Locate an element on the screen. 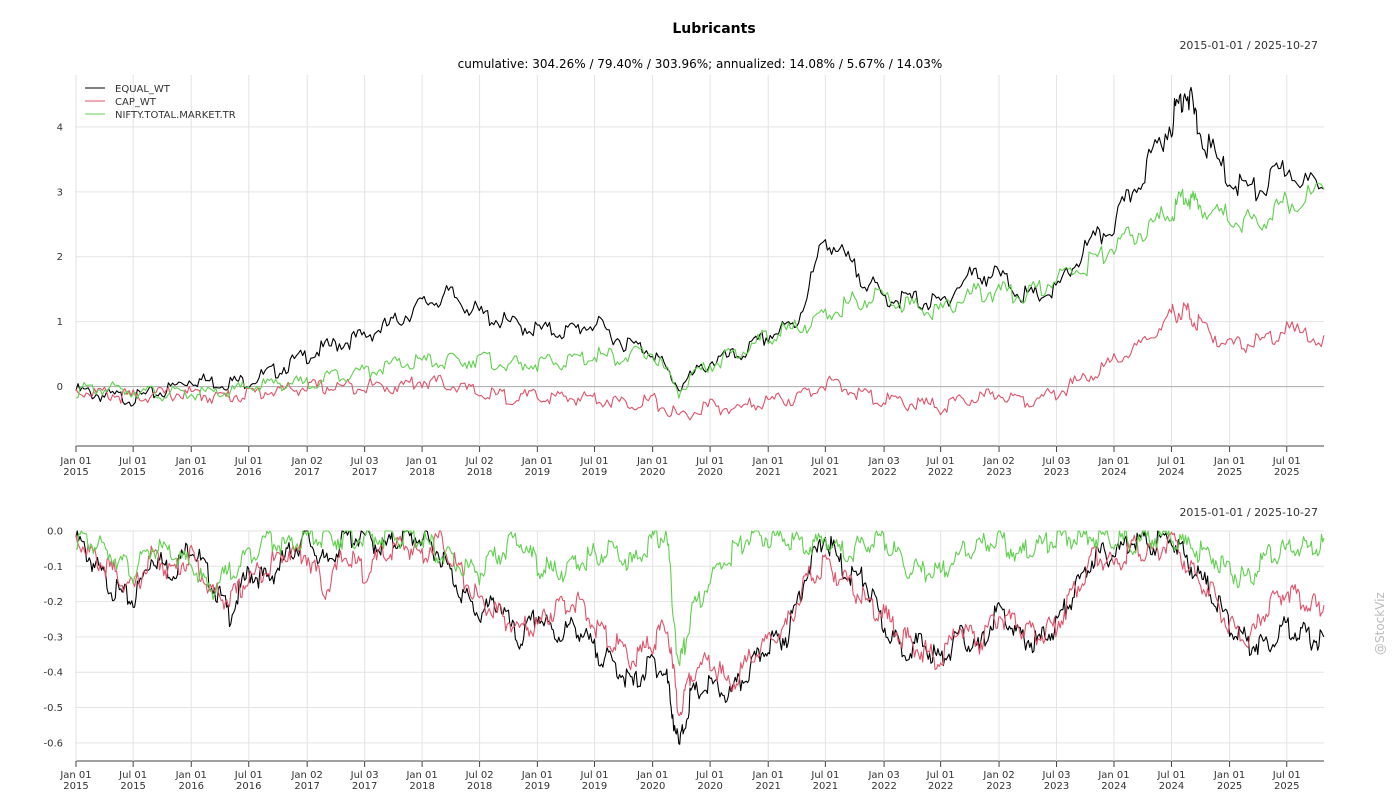 The height and width of the screenshot is (800, 1400). watermark: @StockViz is located at coordinates (1380, 623).